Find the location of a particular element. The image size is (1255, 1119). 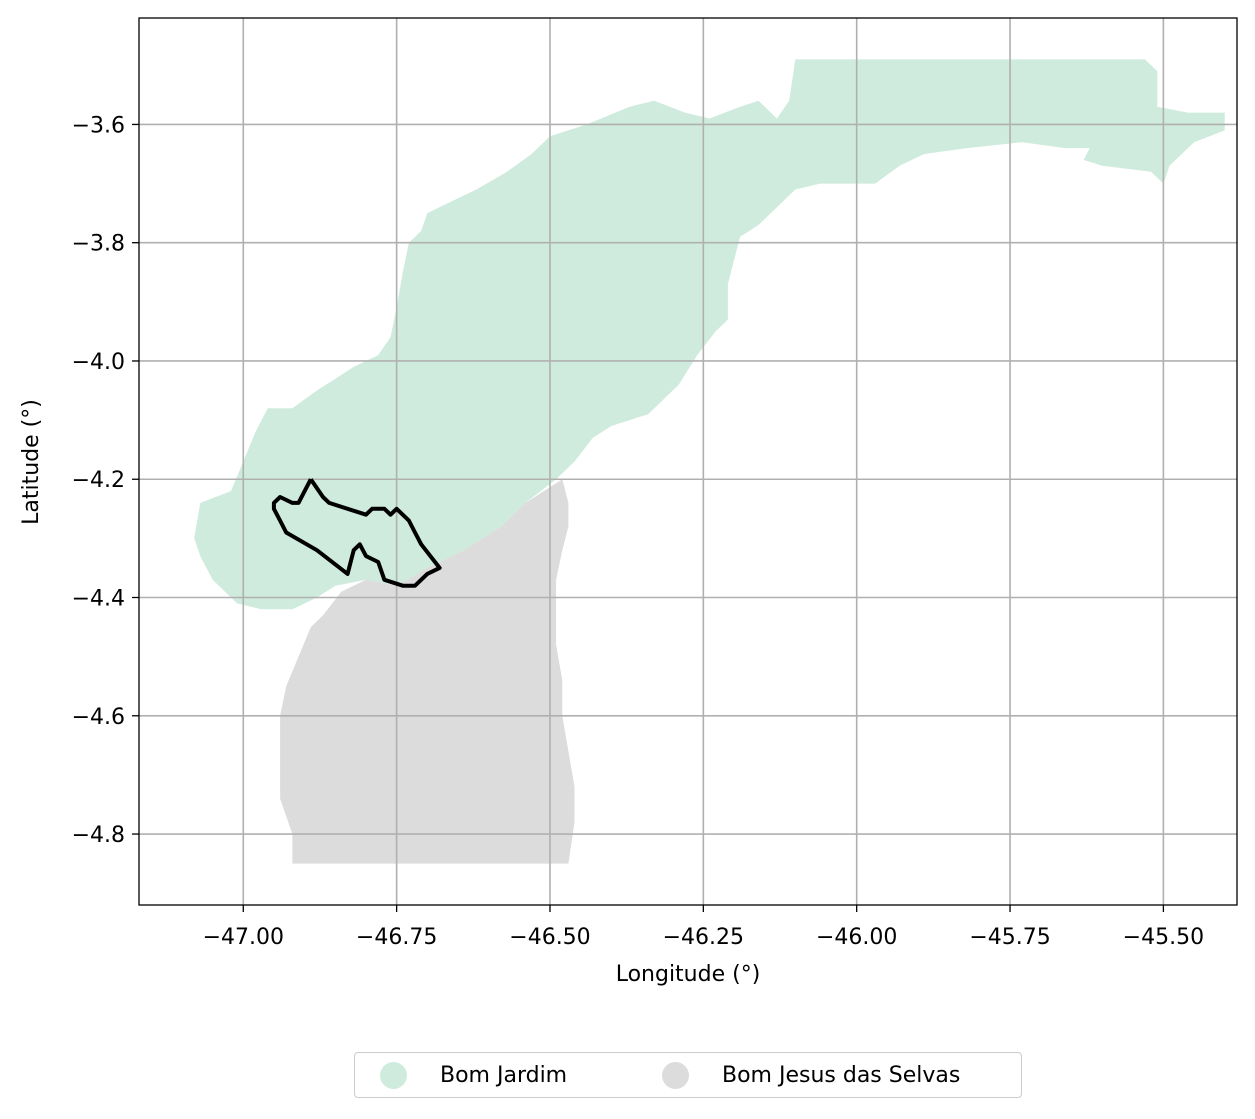

area-outline is located at coordinates (356, 533).